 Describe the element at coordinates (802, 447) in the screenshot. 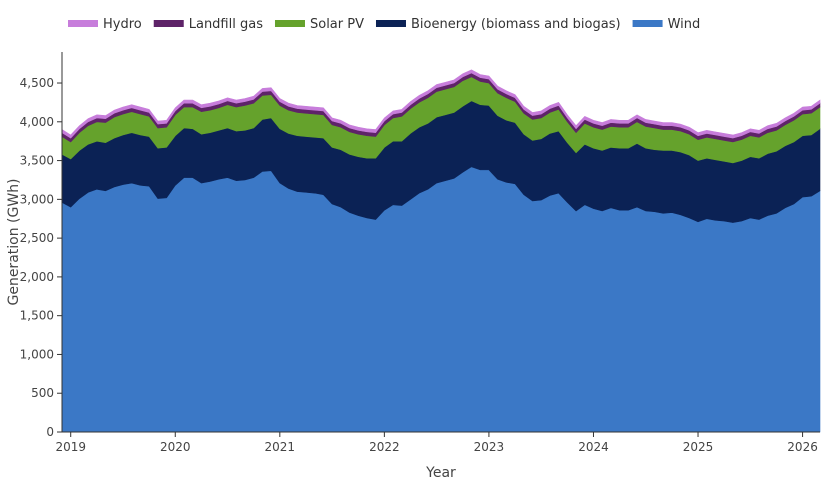

I see `x-tick-label: 2026` at that location.